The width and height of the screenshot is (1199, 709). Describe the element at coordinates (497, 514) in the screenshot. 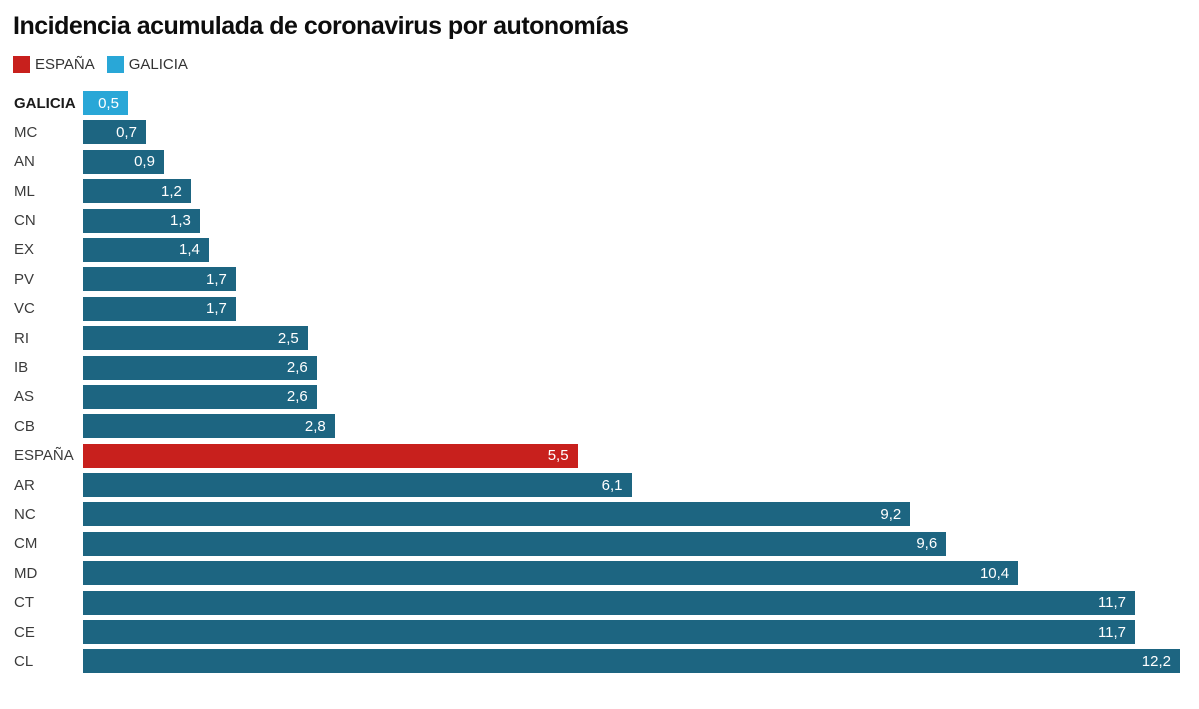

I see `bar-nc: 9,2` at that location.